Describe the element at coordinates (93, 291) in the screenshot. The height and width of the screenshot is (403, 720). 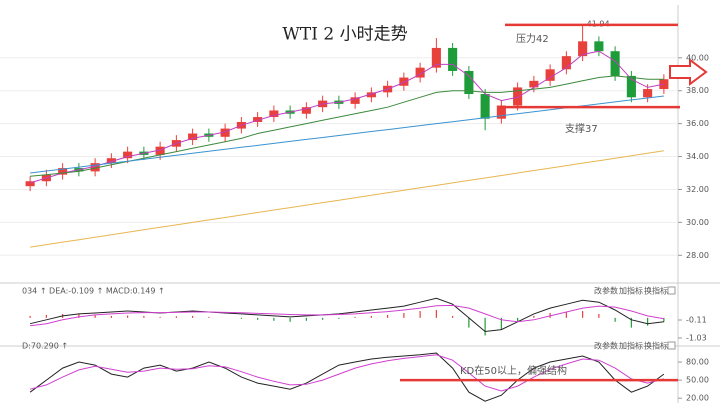
I see `panel-header: 034 ↑ DEA:-0.109 ↑ MACD:0.149 ↑` at that location.